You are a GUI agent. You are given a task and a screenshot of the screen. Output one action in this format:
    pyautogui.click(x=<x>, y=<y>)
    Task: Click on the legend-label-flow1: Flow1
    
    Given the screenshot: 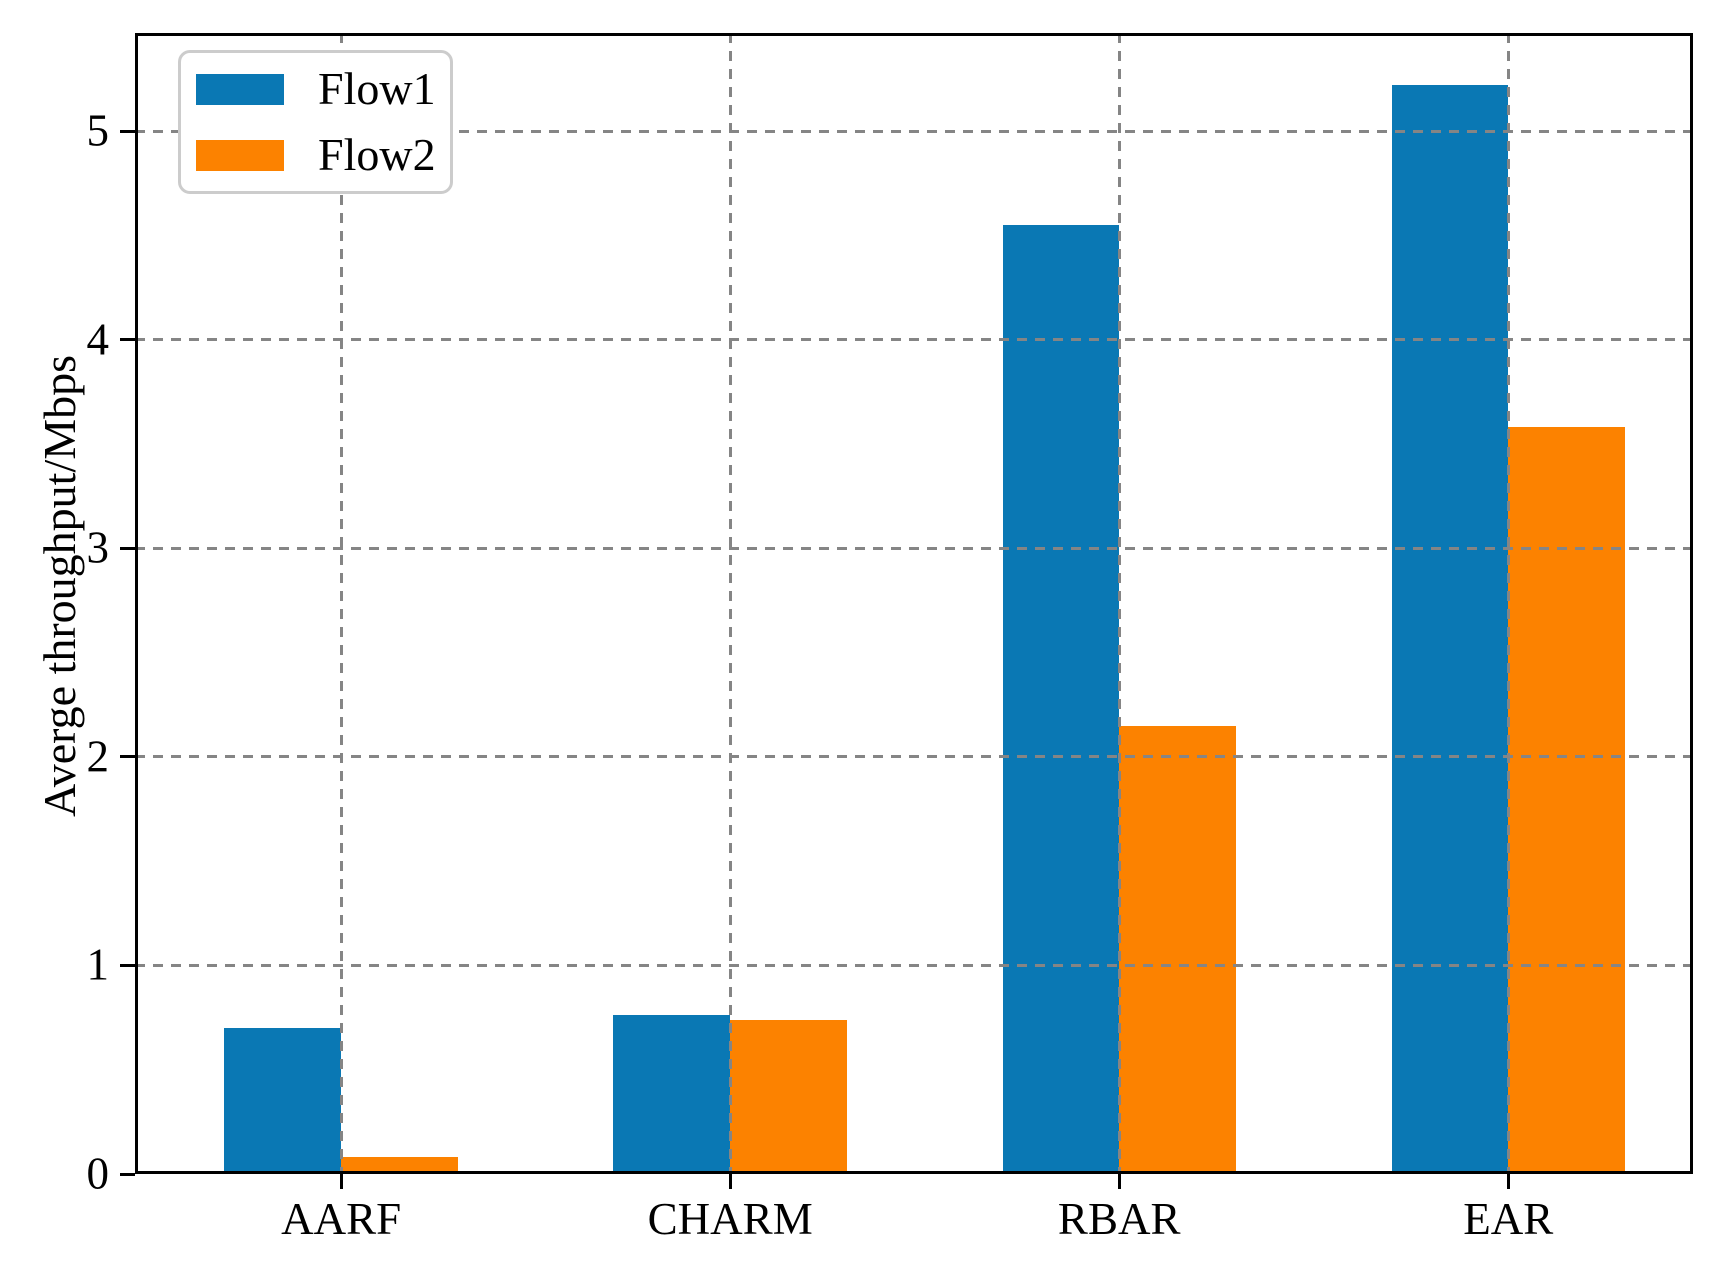 What is the action you would take?
    pyautogui.click(x=377, y=88)
    